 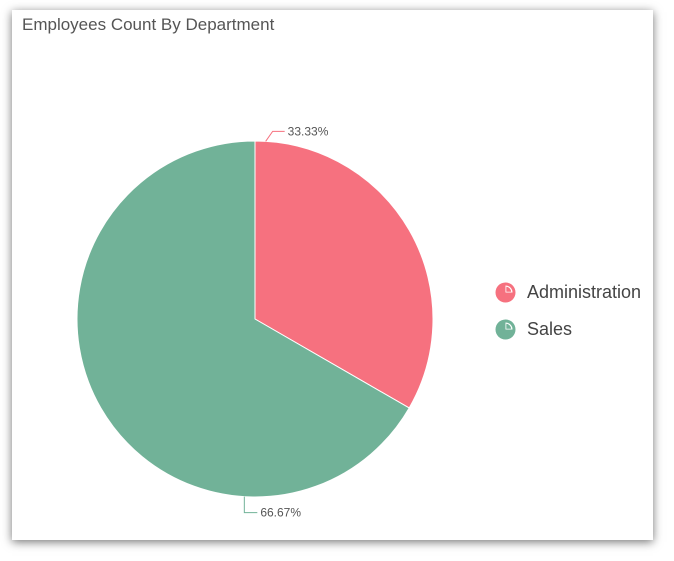 I want to click on pie-slice-administration, so click(x=344, y=274).